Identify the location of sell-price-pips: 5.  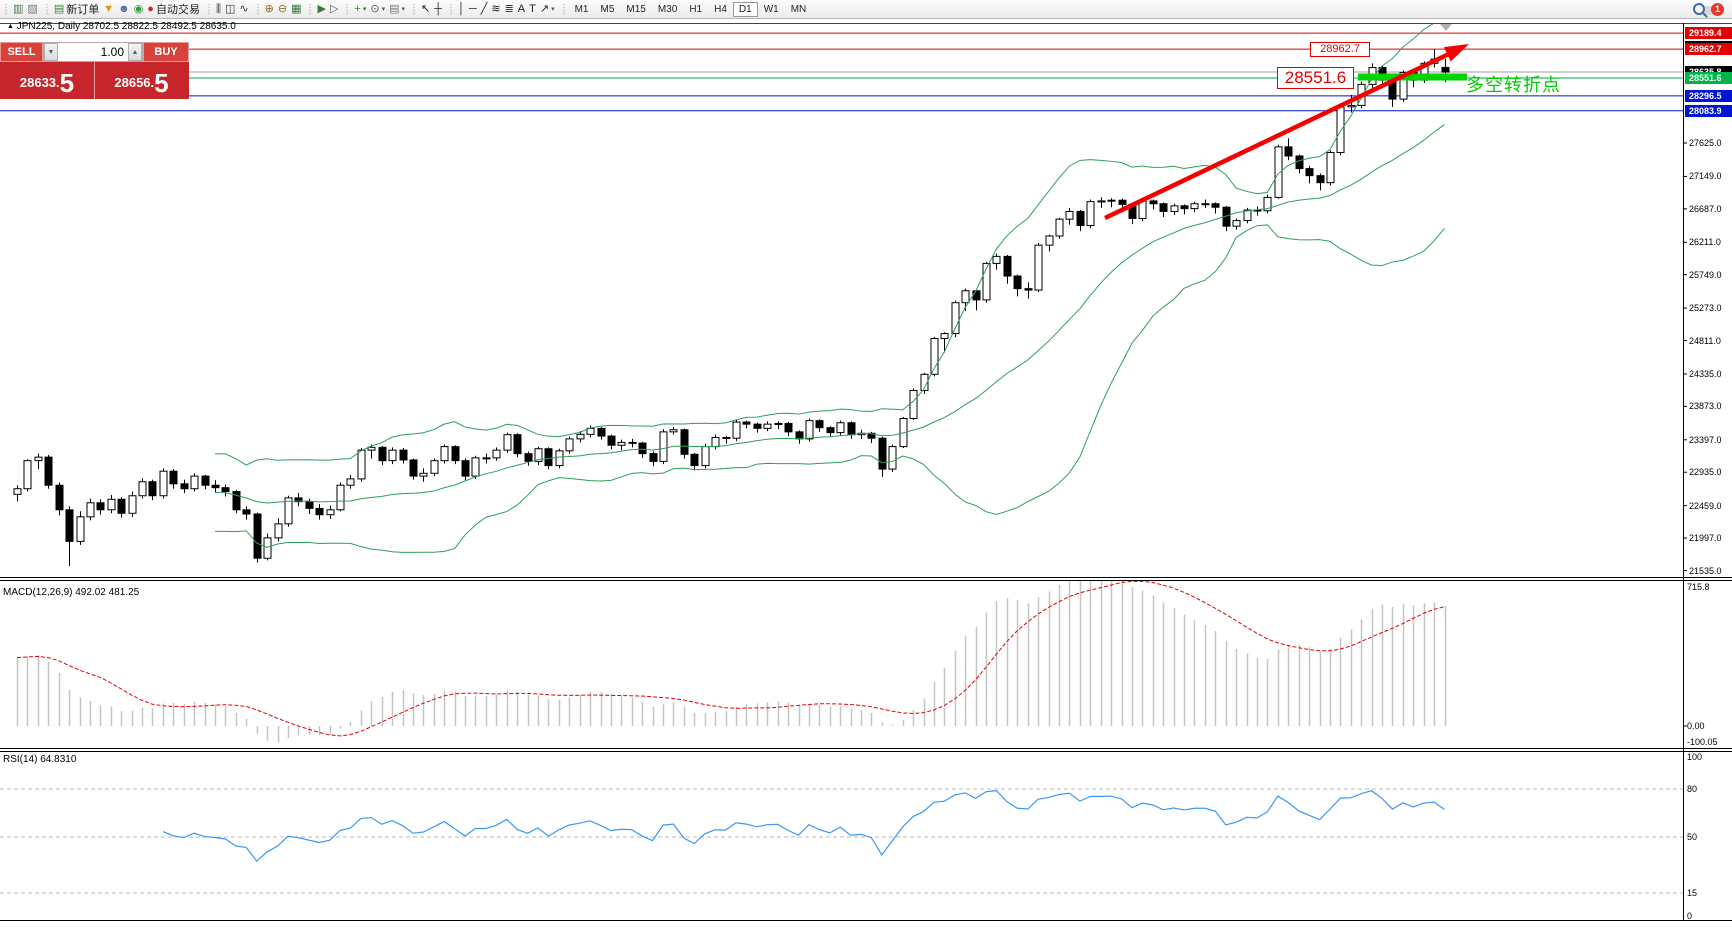
(67, 83).